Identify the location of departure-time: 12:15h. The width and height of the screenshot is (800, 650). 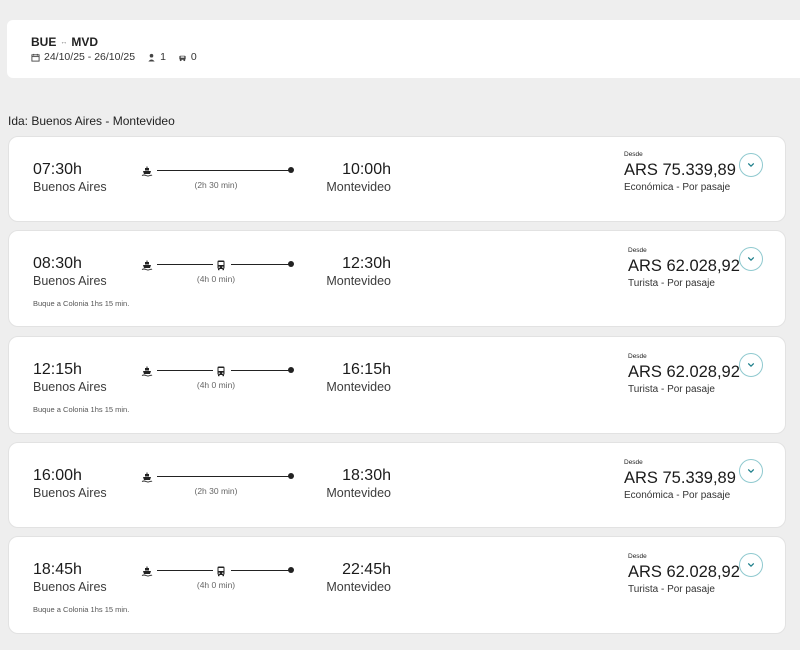
(57, 369).